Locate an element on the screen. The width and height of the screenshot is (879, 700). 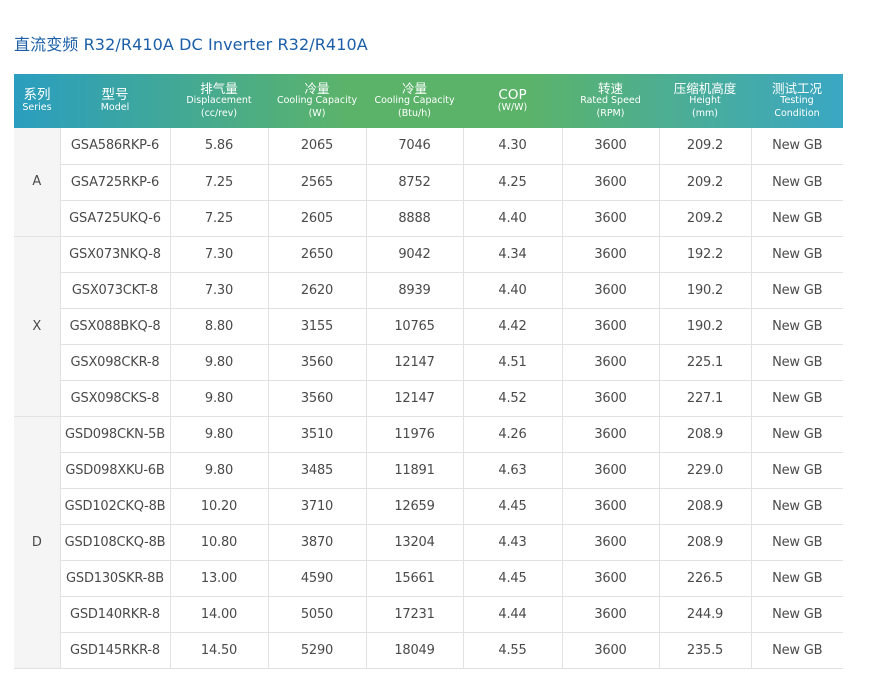
cop-cell: 4.45 is located at coordinates (512, 506).